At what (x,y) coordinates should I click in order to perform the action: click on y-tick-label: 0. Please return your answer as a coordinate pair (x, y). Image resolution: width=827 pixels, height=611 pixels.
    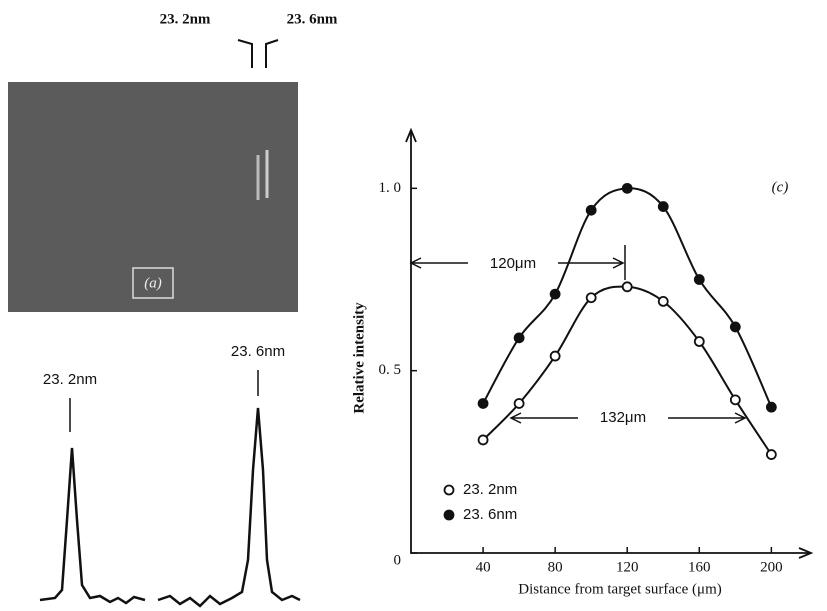
    Looking at the image, I should click on (398, 560).